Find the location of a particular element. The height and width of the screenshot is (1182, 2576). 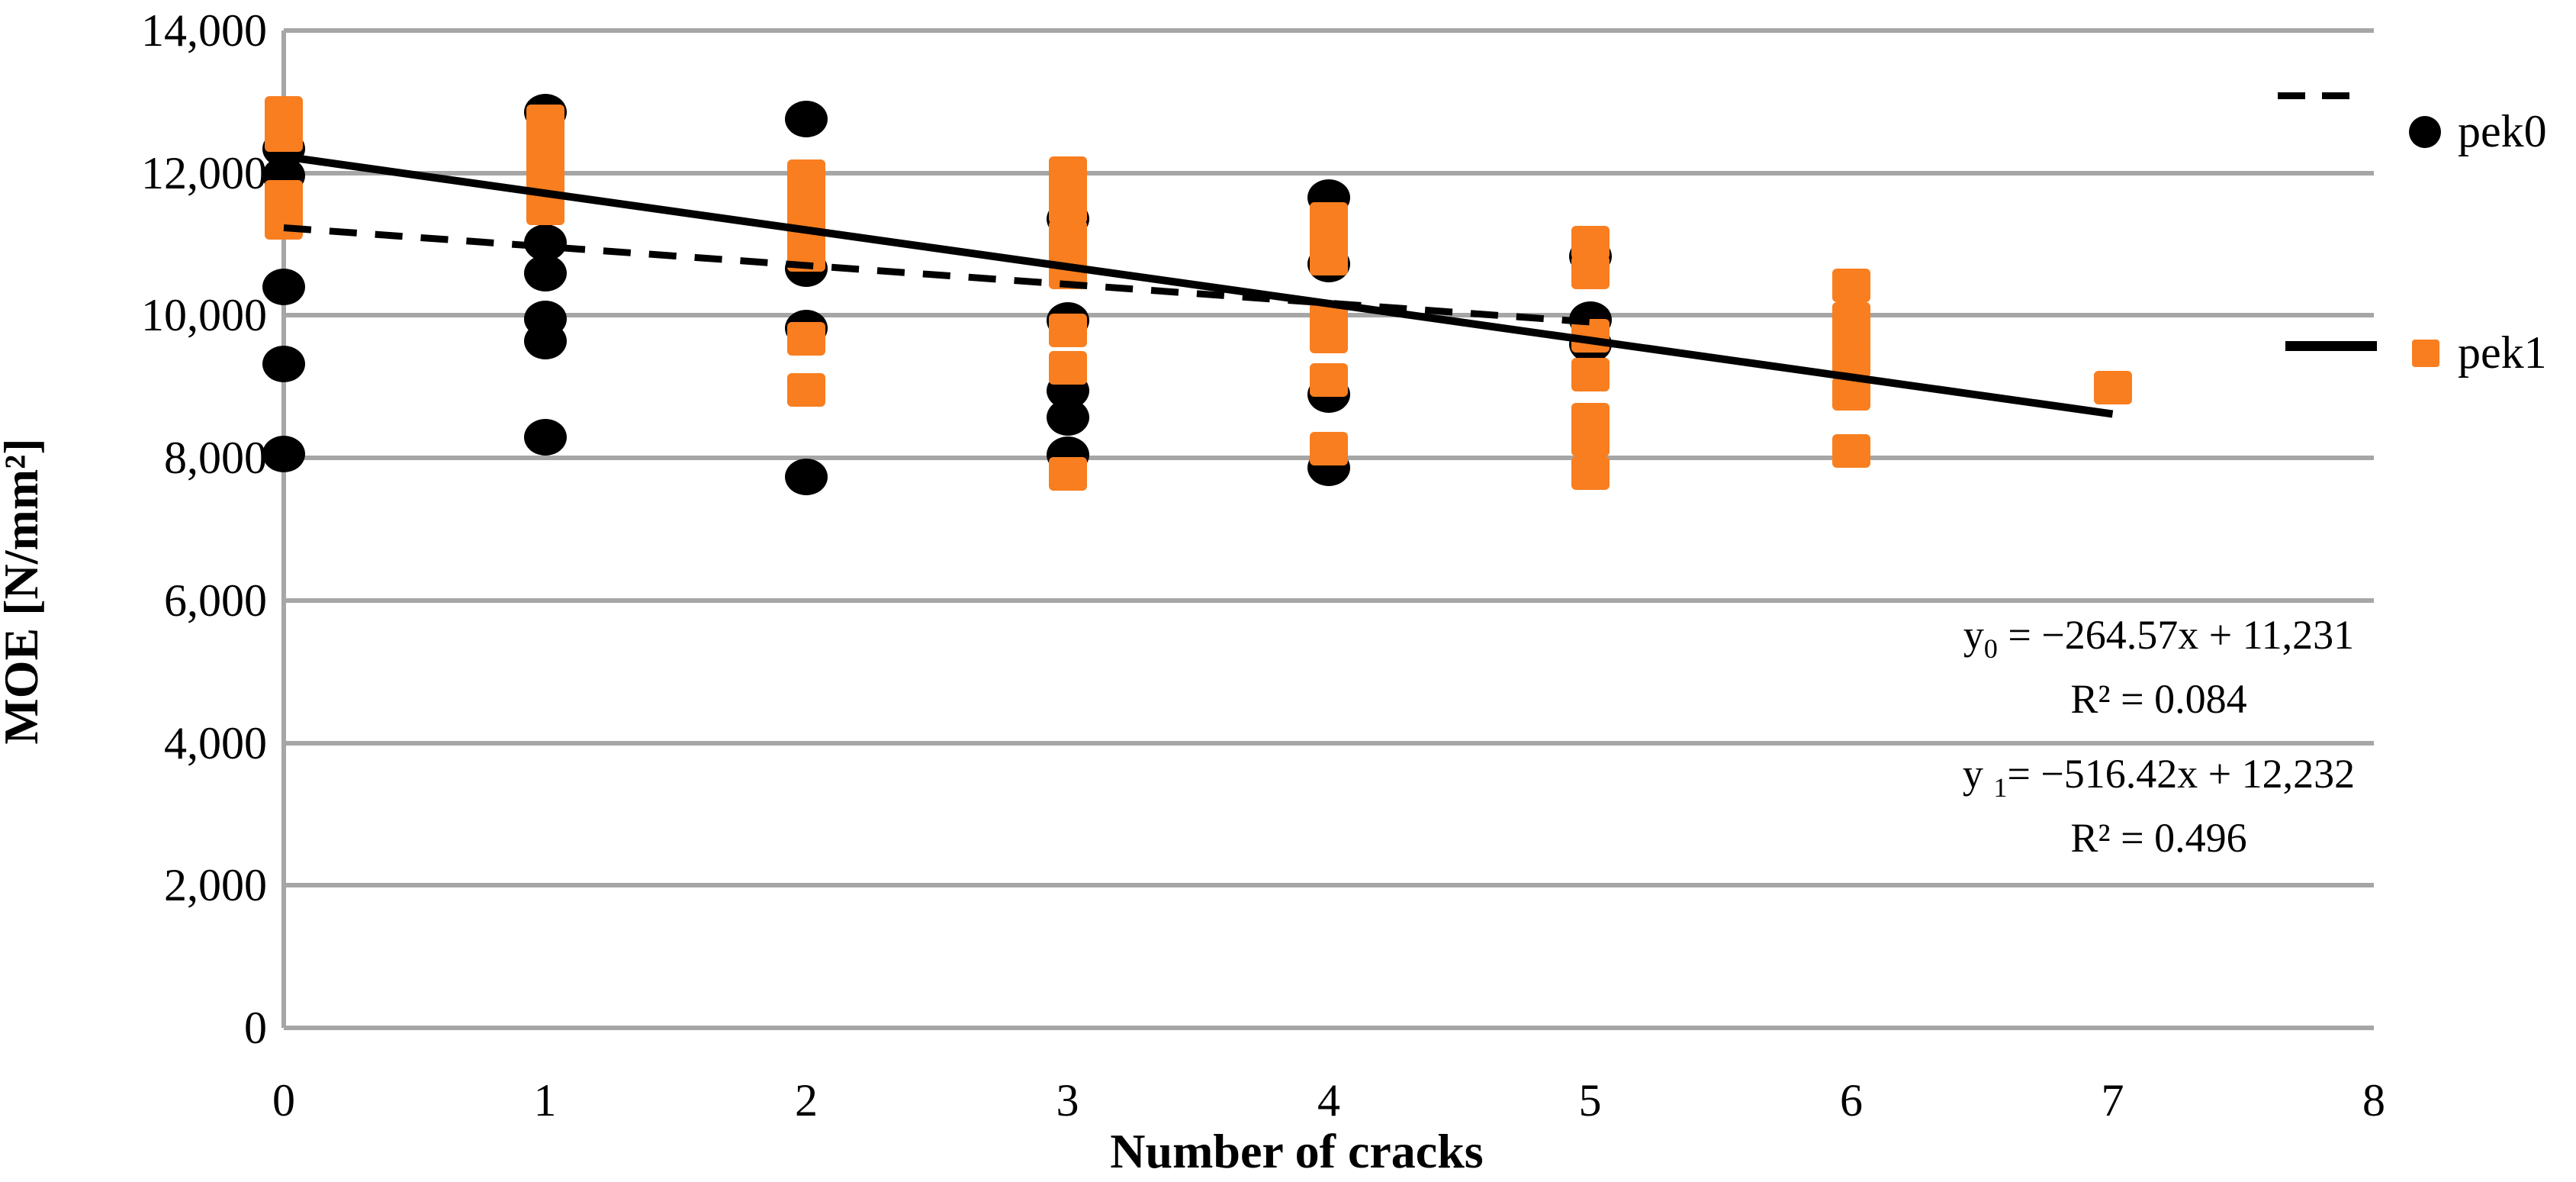

y-tick-label: 8,000 is located at coordinates (216, 459).